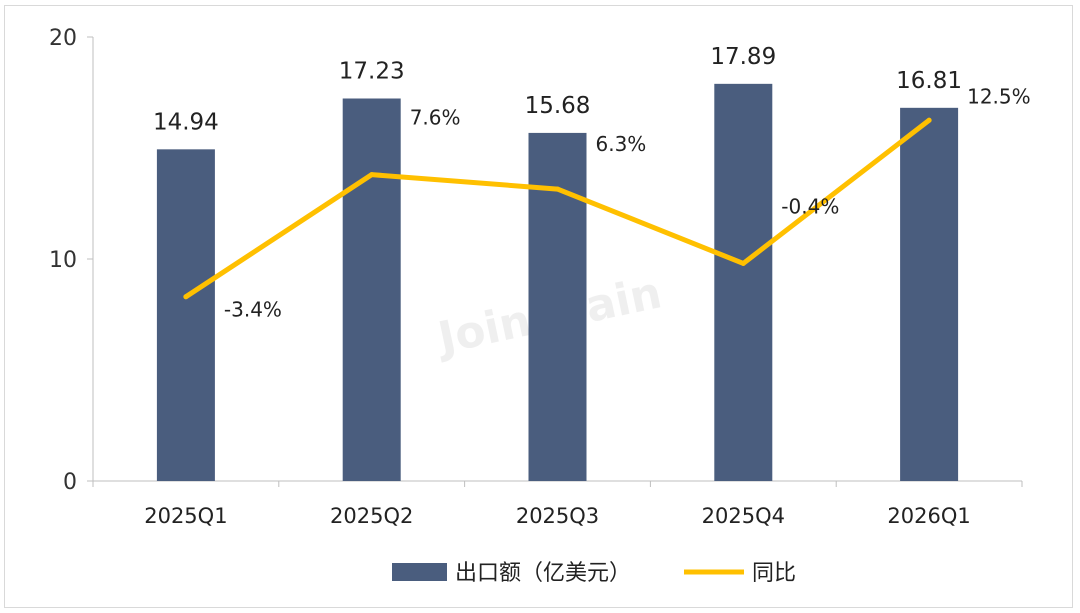  What do you see at coordinates (419, 572) in the screenshot?
I see `legend-bar-swatch` at bounding box center [419, 572].